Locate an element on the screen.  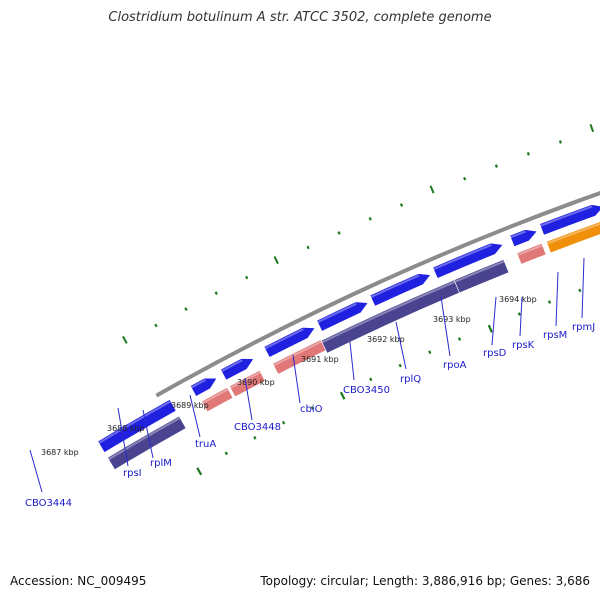
tick-label: 3692 kbp is located at coordinates (386, 339).